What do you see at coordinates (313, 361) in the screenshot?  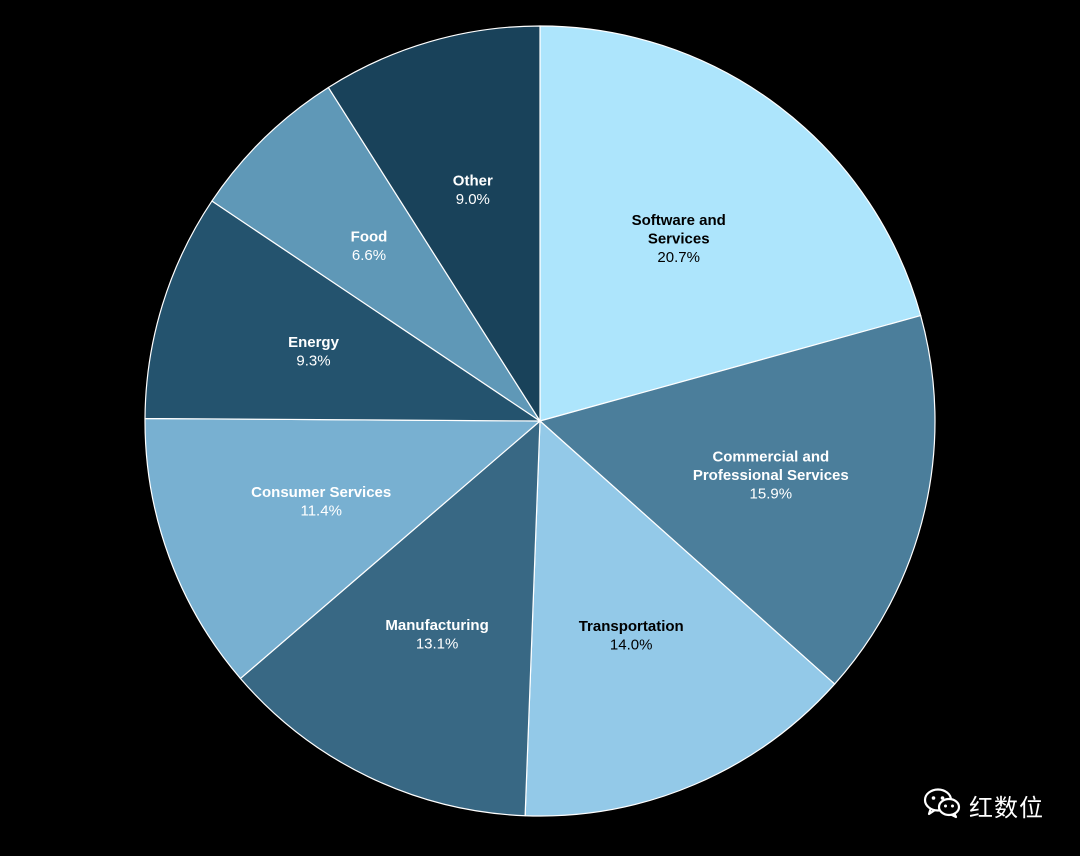 I see `slice-value-energy: 9.3%` at bounding box center [313, 361].